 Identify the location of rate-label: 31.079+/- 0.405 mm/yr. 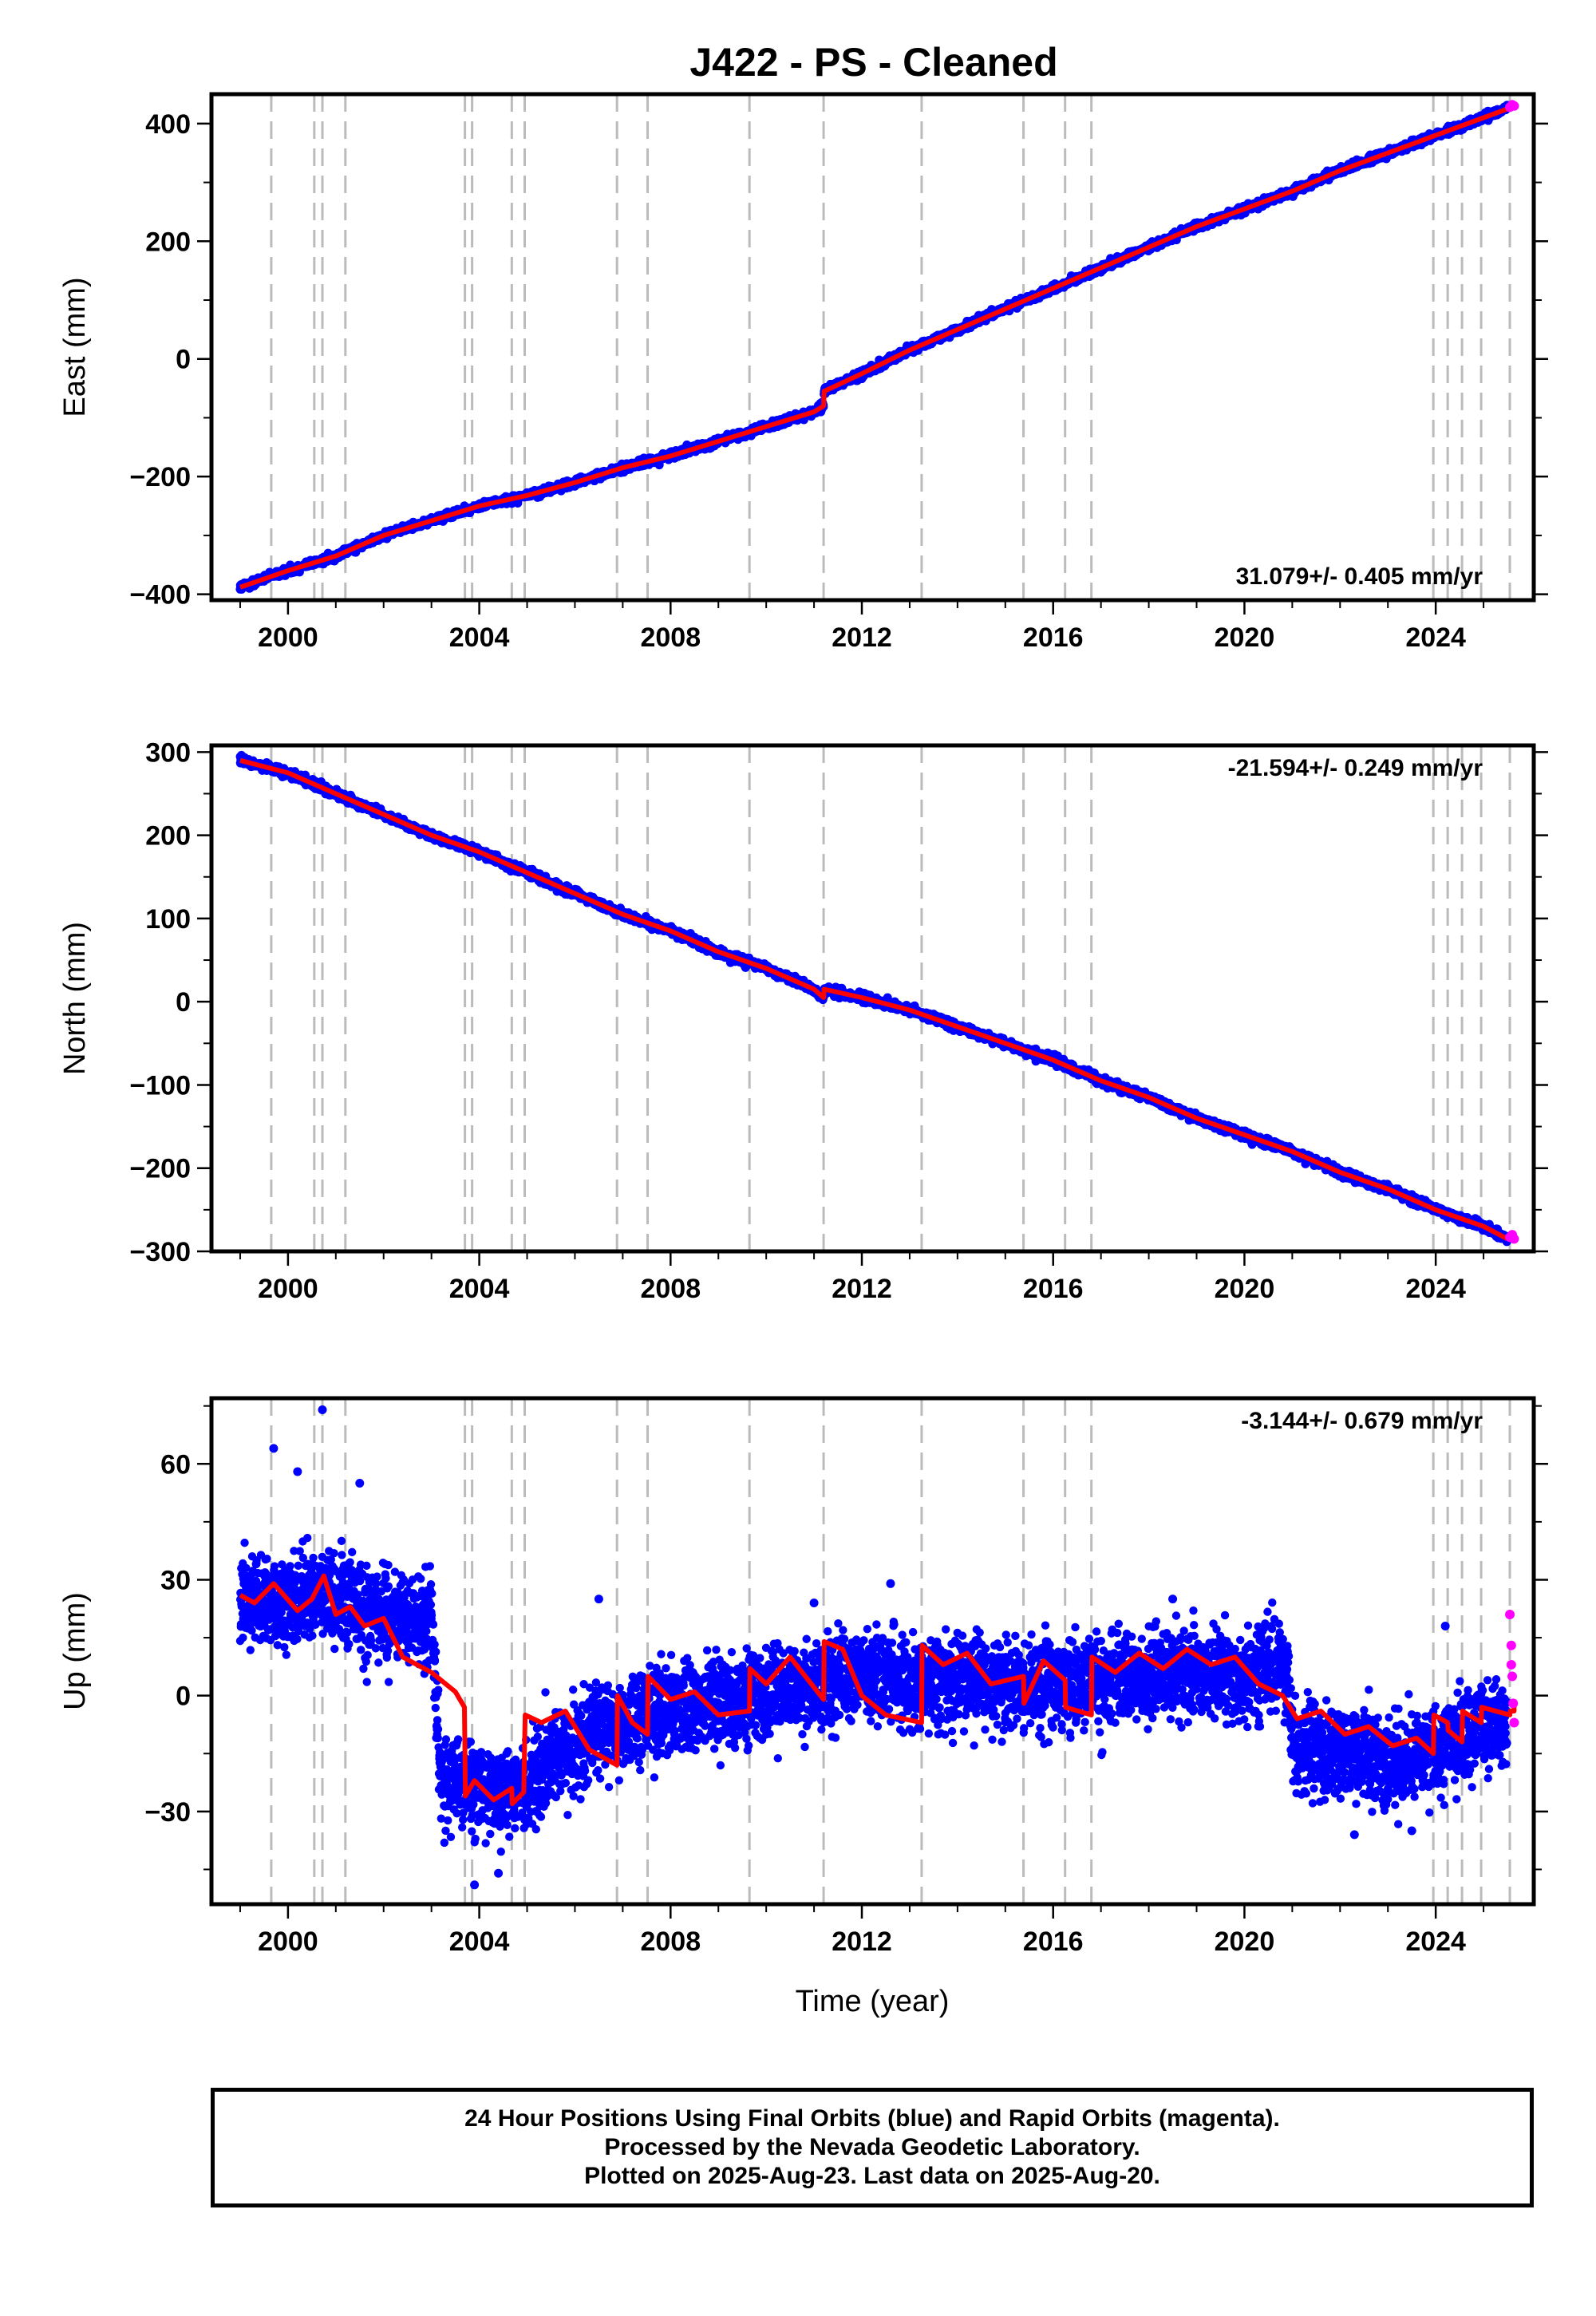
(1359, 576).